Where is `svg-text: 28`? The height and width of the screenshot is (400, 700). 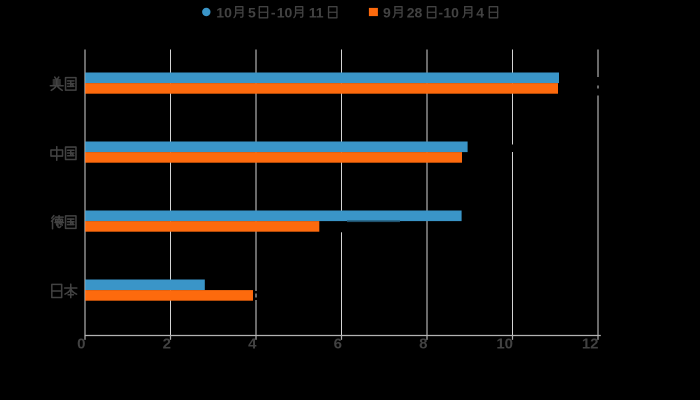 svg-text: 28 is located at coordinates (415, 13).